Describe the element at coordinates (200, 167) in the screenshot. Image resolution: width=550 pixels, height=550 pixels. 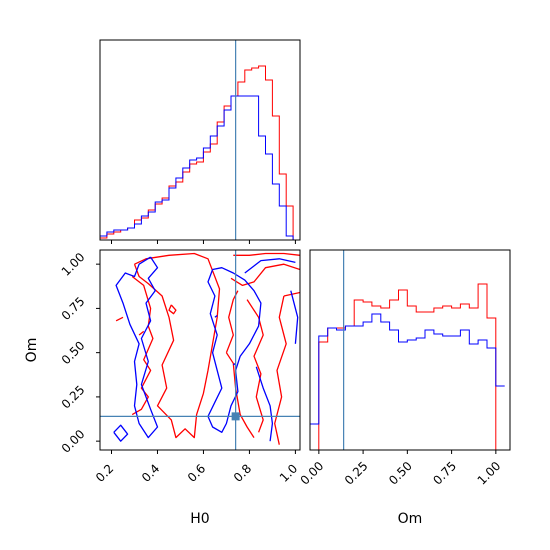
I see `h0-hist-blue-series` at that location.